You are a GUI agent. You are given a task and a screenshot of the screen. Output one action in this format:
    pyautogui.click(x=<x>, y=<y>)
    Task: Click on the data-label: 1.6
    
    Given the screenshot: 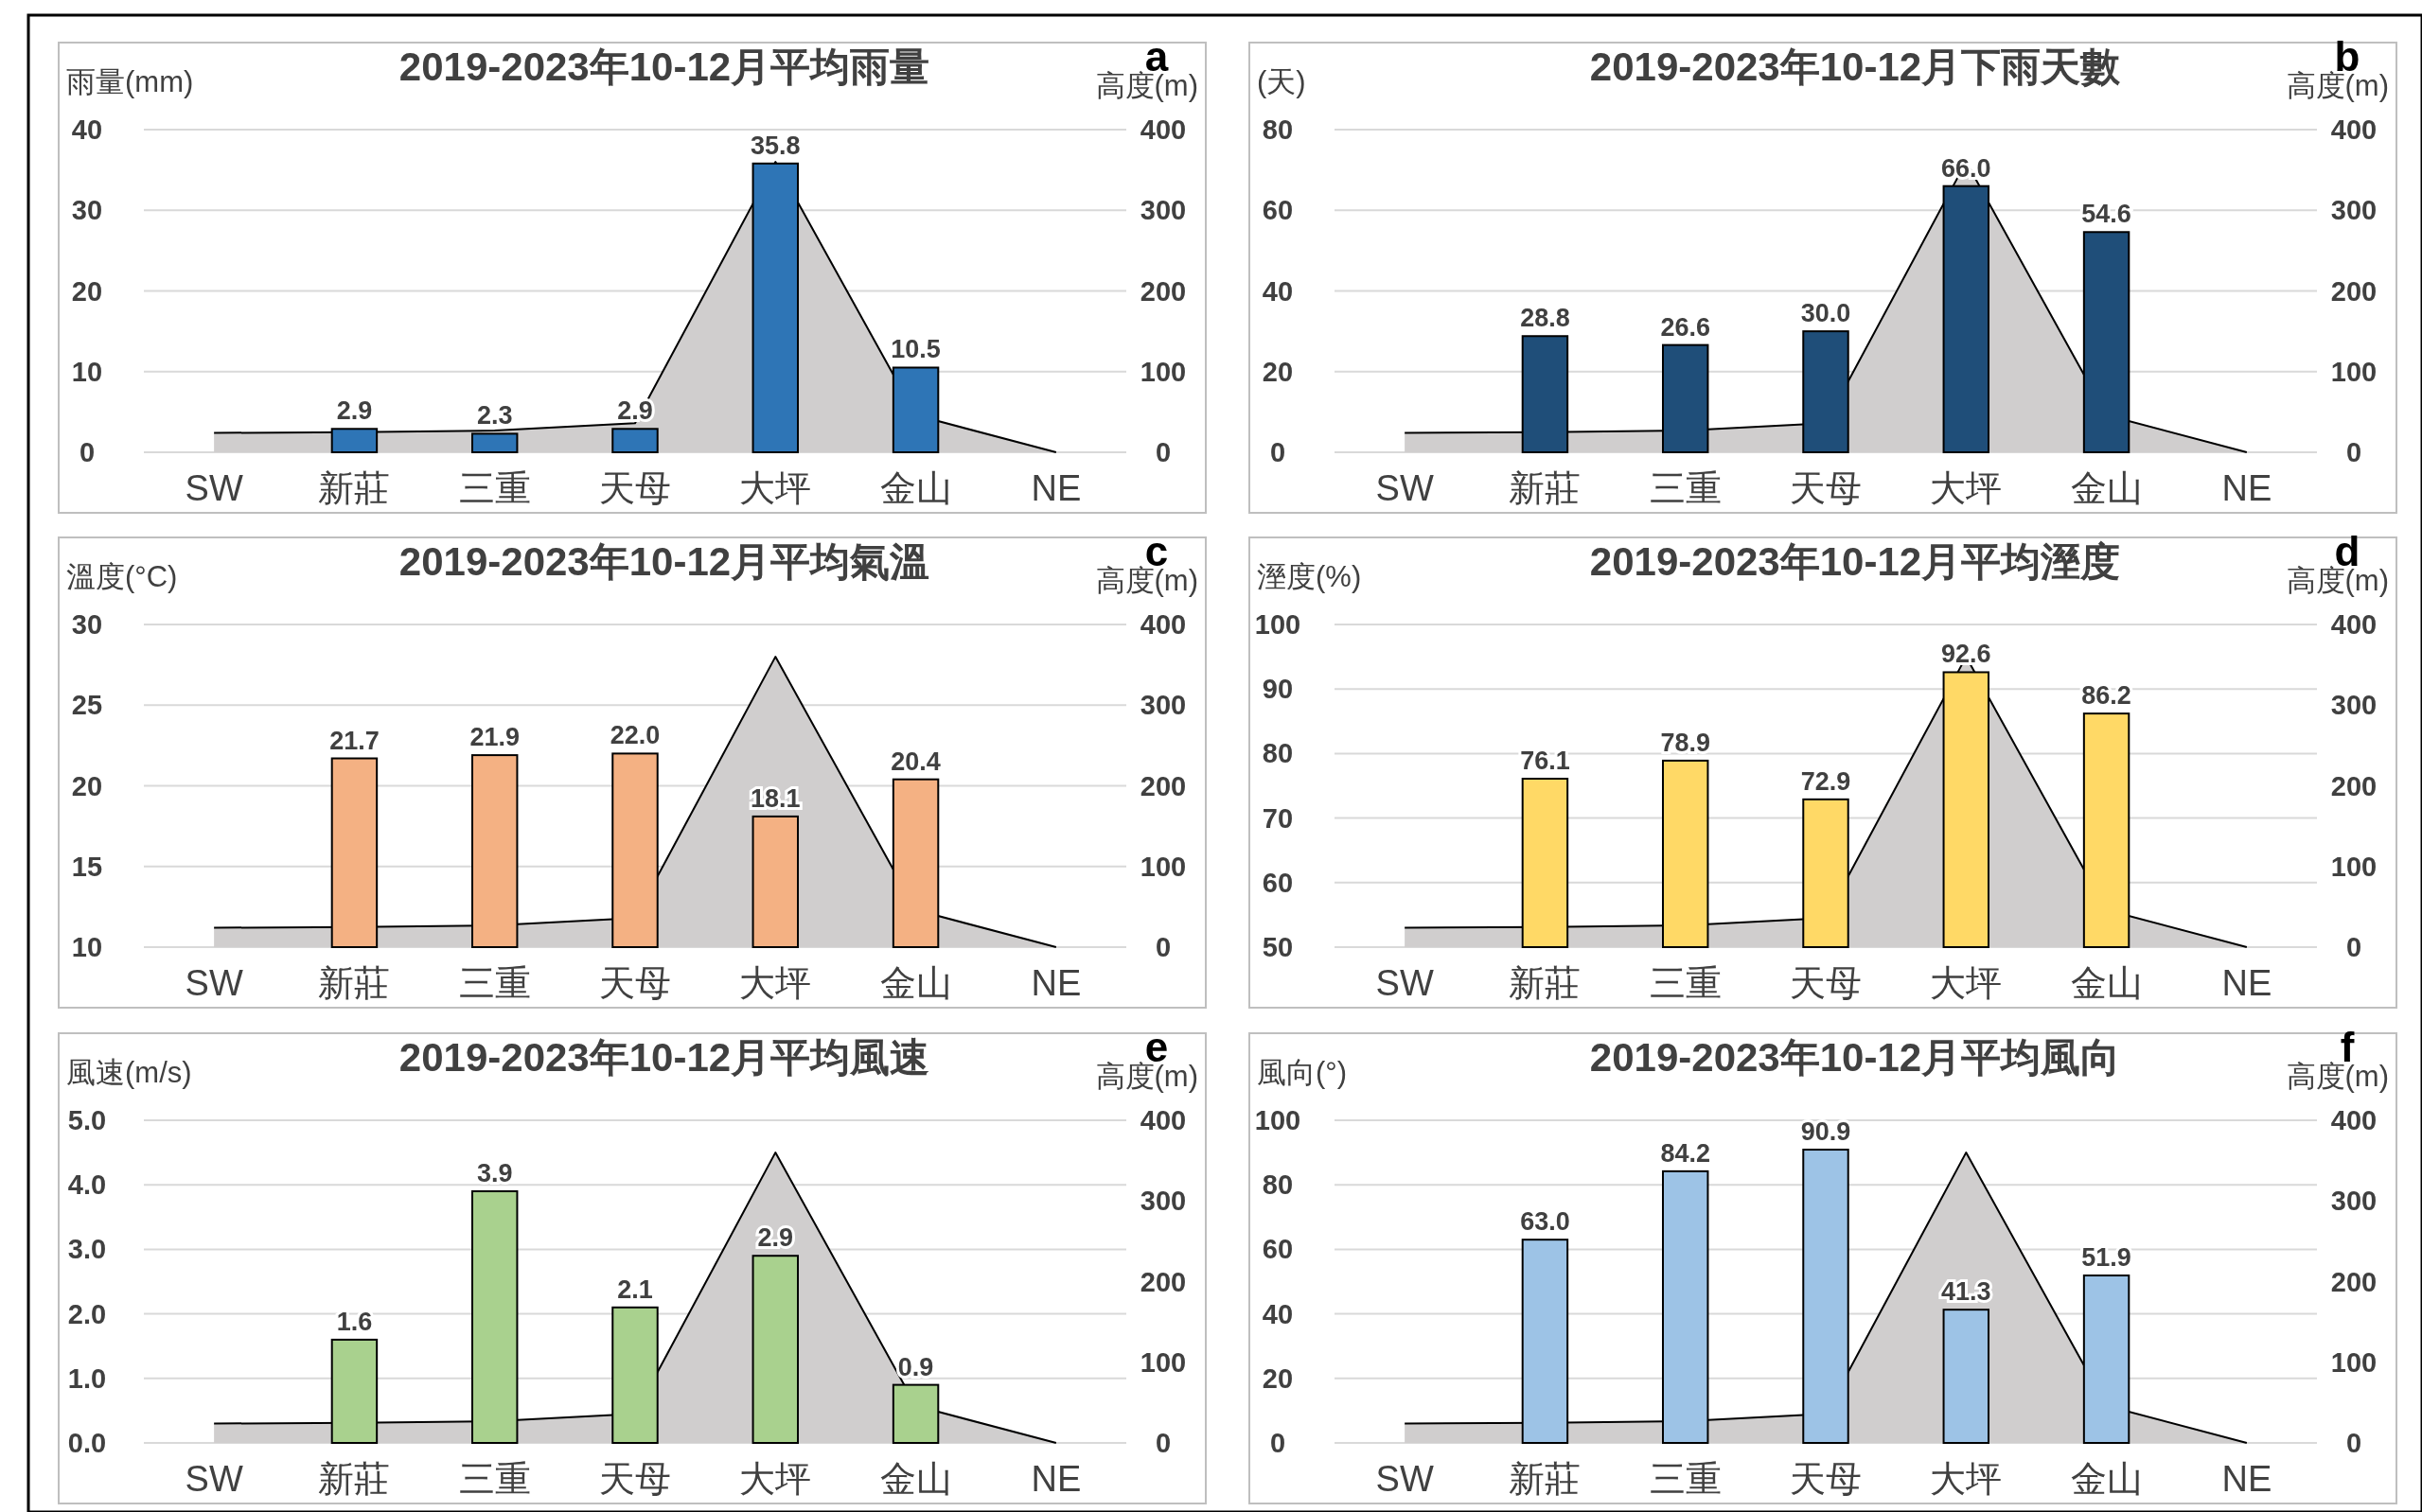 What is the action you would take?
    pyautogui.click(x=354, y=1321)
    